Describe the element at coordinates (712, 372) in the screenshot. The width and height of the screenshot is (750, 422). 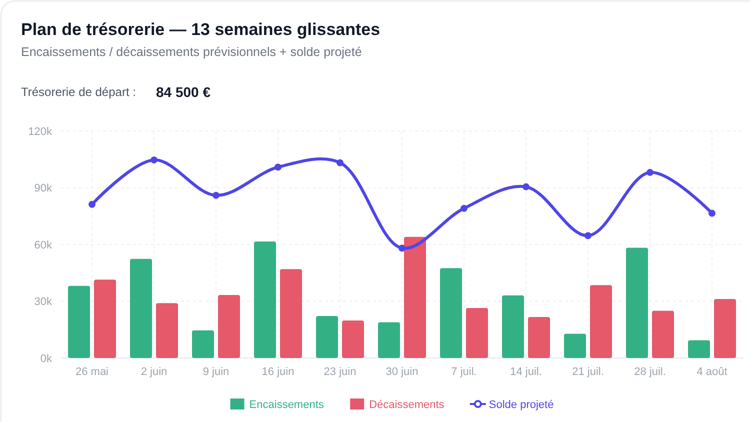
I see `x-tick-label: 4 août` at that location.